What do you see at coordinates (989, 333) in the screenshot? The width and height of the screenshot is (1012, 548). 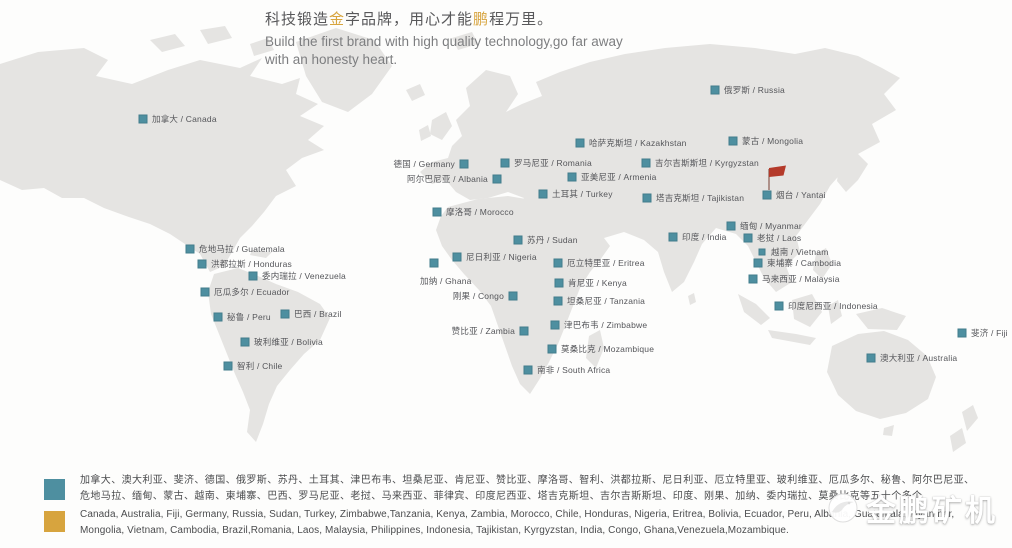 I see `marker-label: 斐济 / Fiji` at bounding box center [989, 333].